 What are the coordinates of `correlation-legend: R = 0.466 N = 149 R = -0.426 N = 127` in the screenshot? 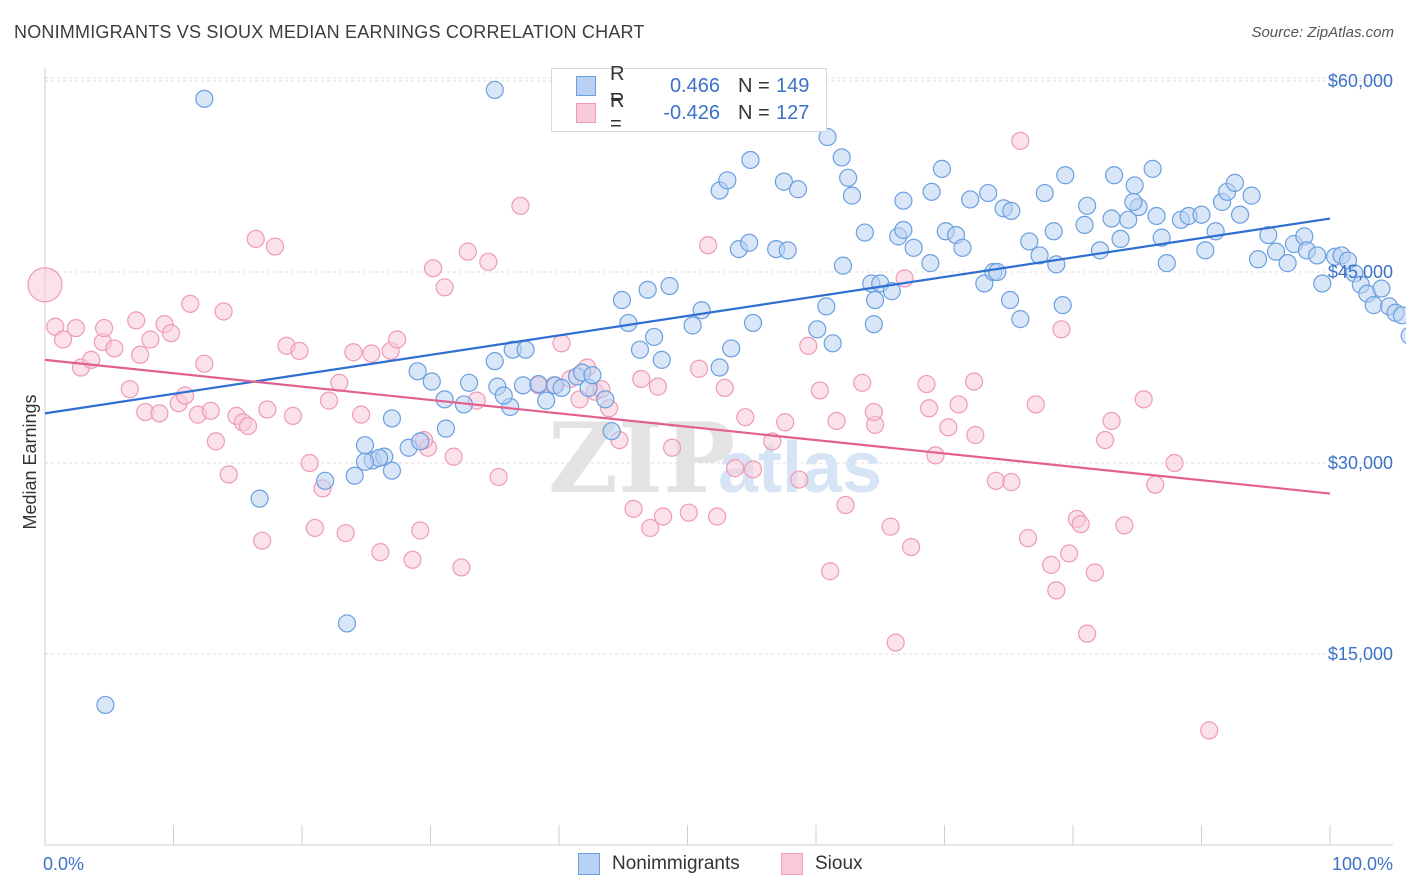 It's located at (689, 99).